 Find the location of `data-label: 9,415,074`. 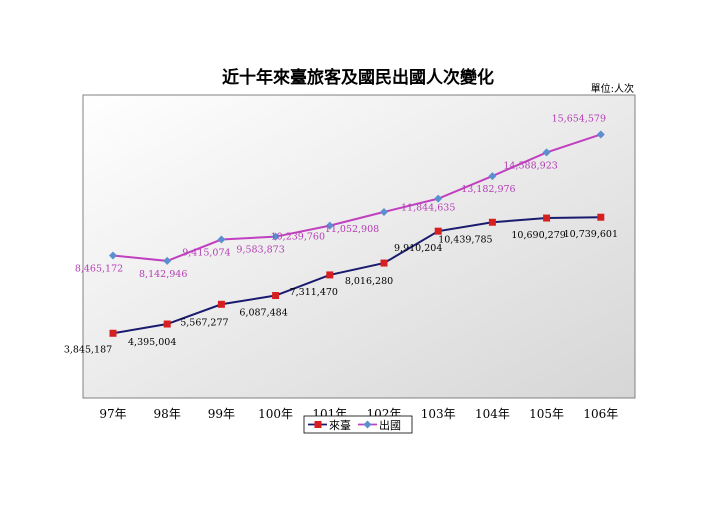

data-label: 9,415,074 is located at coordinates (206, 253).